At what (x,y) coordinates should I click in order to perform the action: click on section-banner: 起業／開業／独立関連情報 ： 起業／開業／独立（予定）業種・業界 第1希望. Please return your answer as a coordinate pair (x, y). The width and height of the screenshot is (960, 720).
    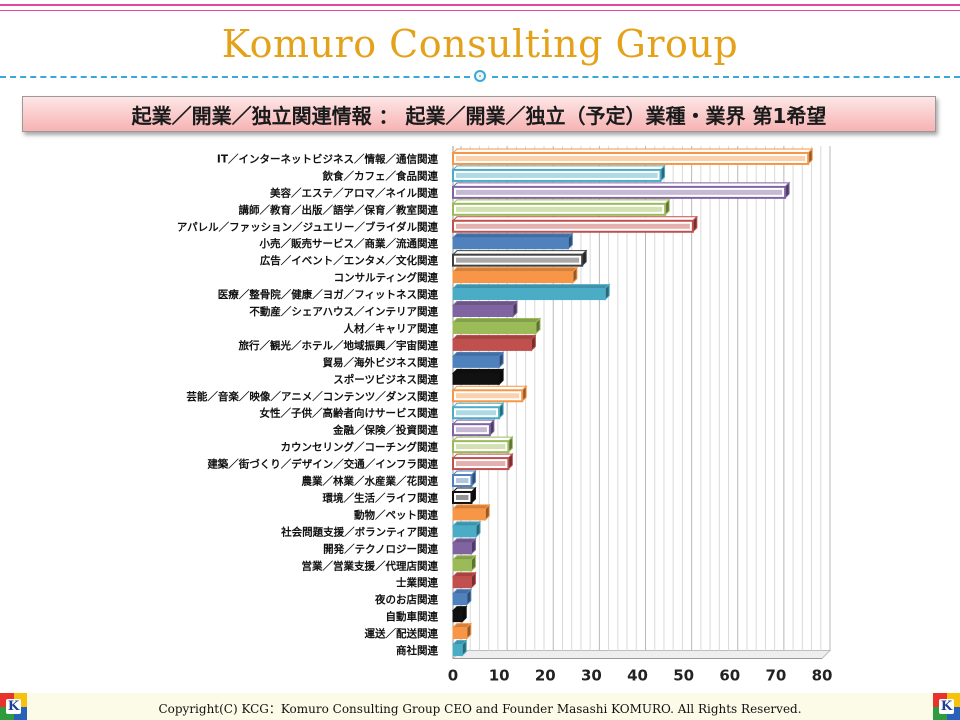
    Looking at the image, I should click on (479, 114).